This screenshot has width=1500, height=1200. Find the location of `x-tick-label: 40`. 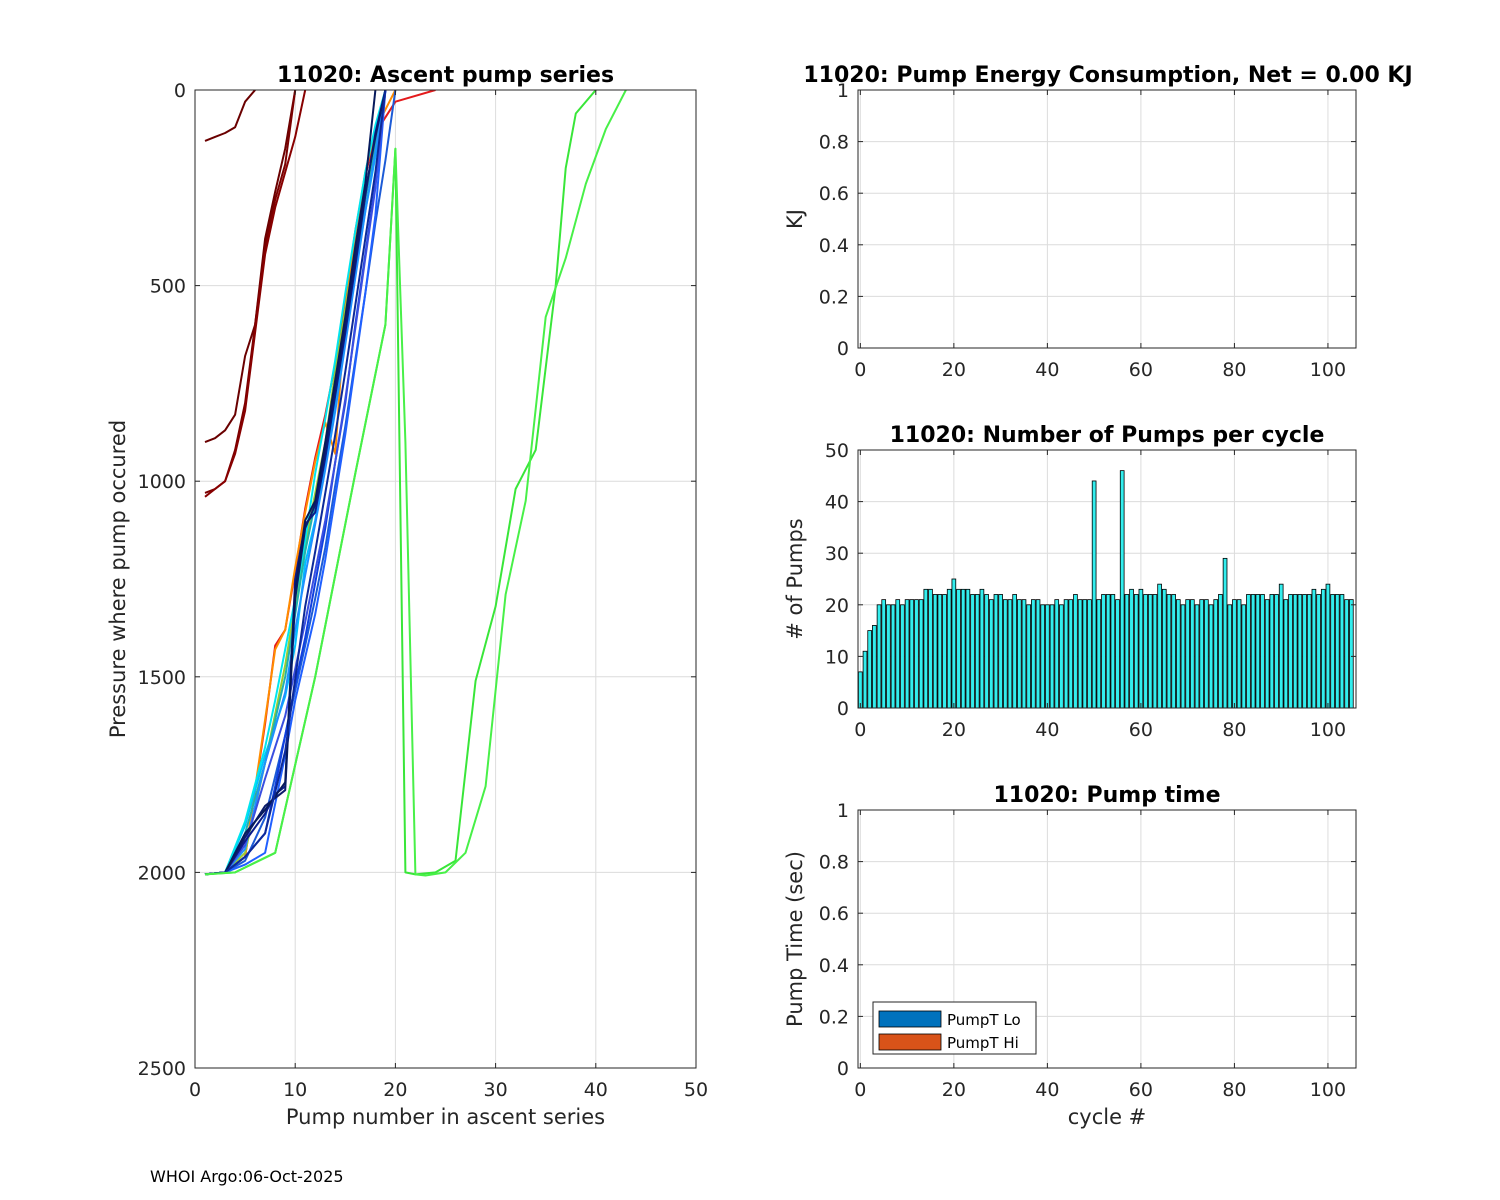

x-tick-label: 40 is located at coordinates (1047, 1090).